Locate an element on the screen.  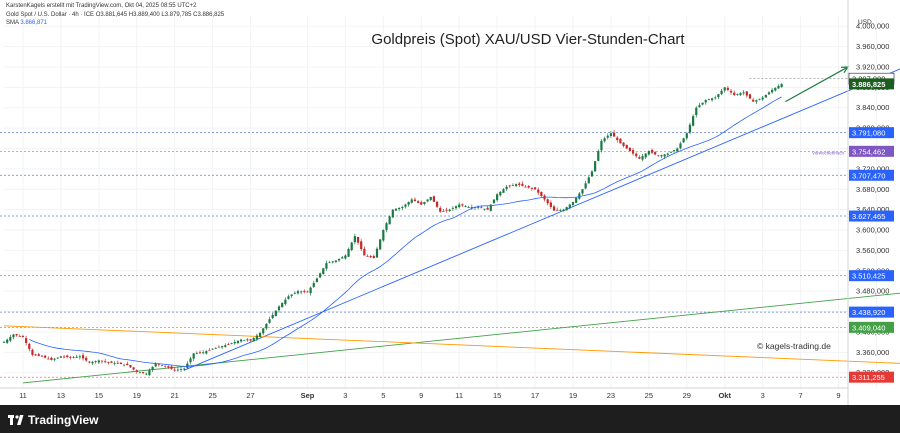
price-label-text: 3.311,255 is located at coordinates (868, 377).